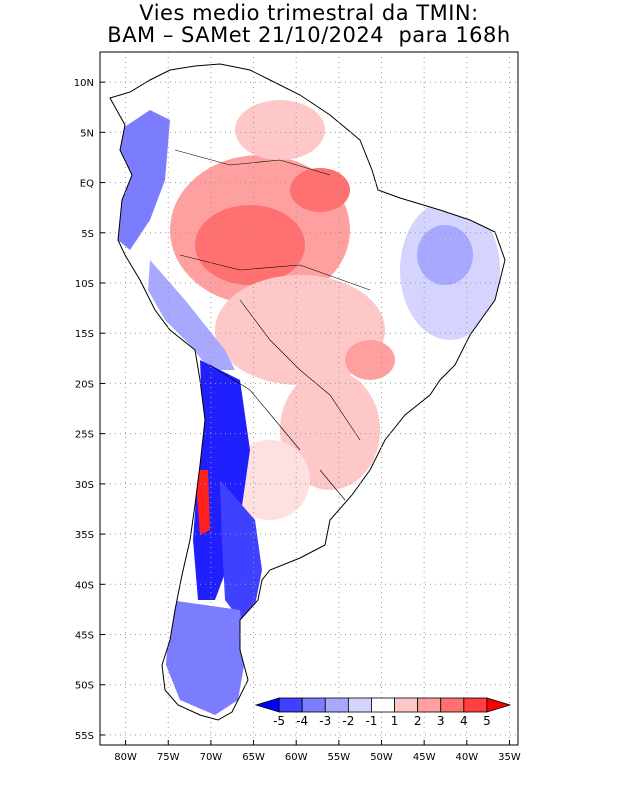 Image resolution: width=618 pixels, height=800 pixels. I want to click on lon-tick-label: 40W, so click(467, 757).